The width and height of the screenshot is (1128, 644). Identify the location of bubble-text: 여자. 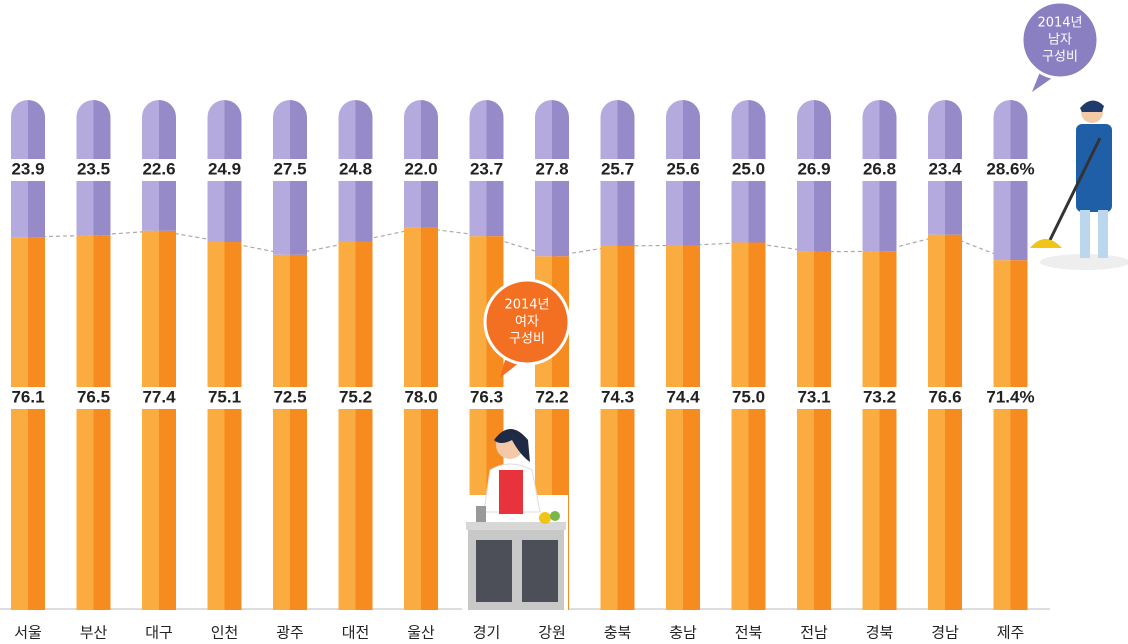
(527, 322).